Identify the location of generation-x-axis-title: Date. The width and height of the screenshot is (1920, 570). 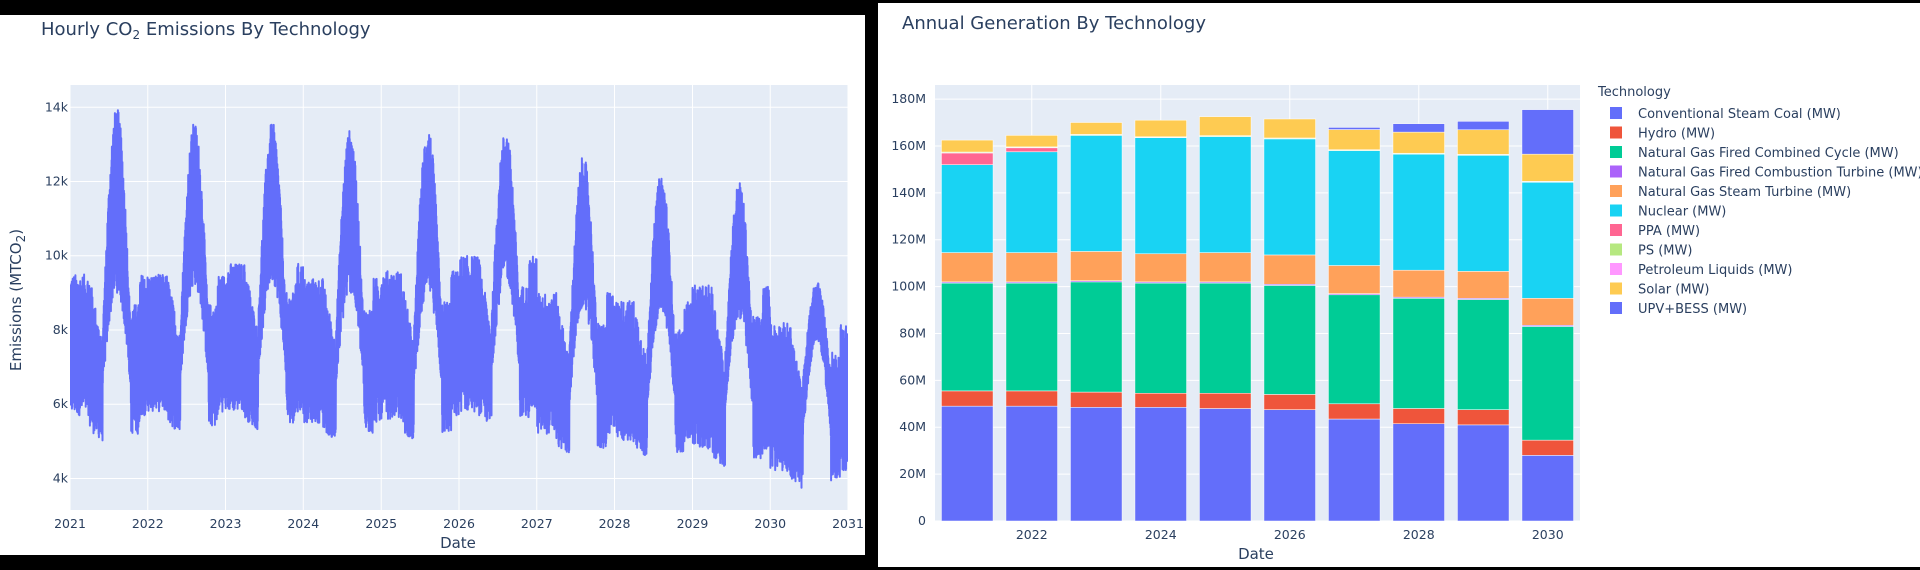
(1256, 554).